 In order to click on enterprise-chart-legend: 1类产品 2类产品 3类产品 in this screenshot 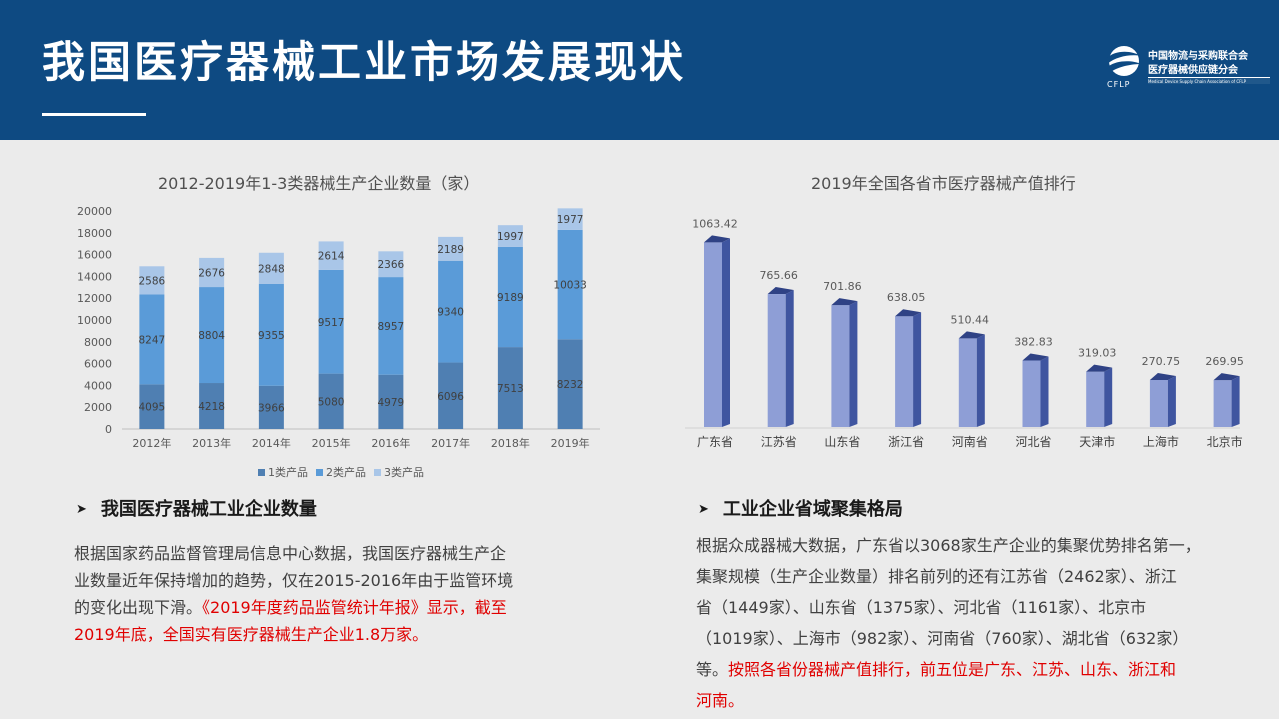, I will do `click(345, 472)`.